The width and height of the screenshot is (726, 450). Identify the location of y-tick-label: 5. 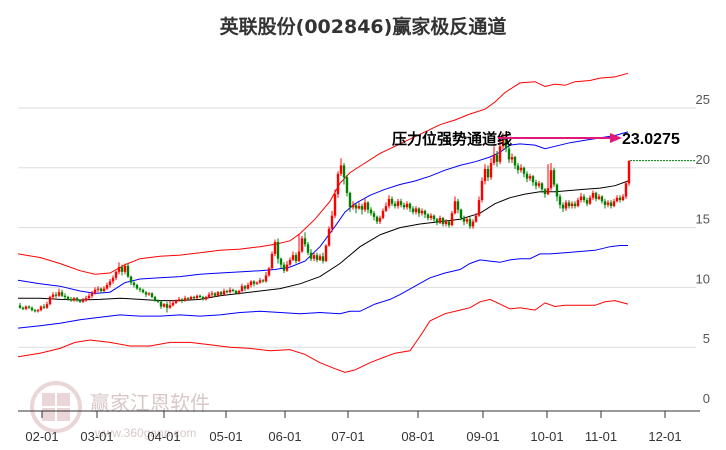
(706, 338).